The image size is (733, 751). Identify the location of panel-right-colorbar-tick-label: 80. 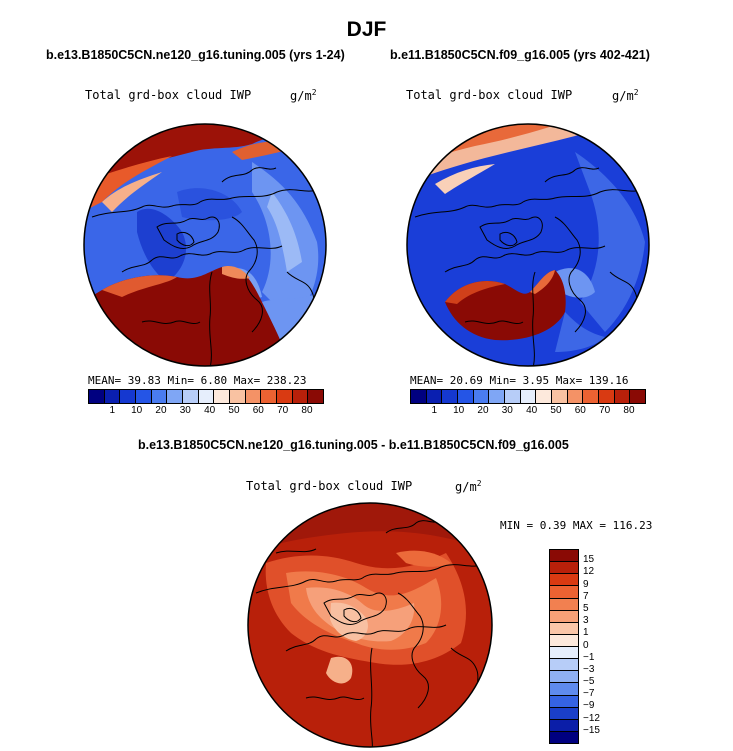
(629, 410).